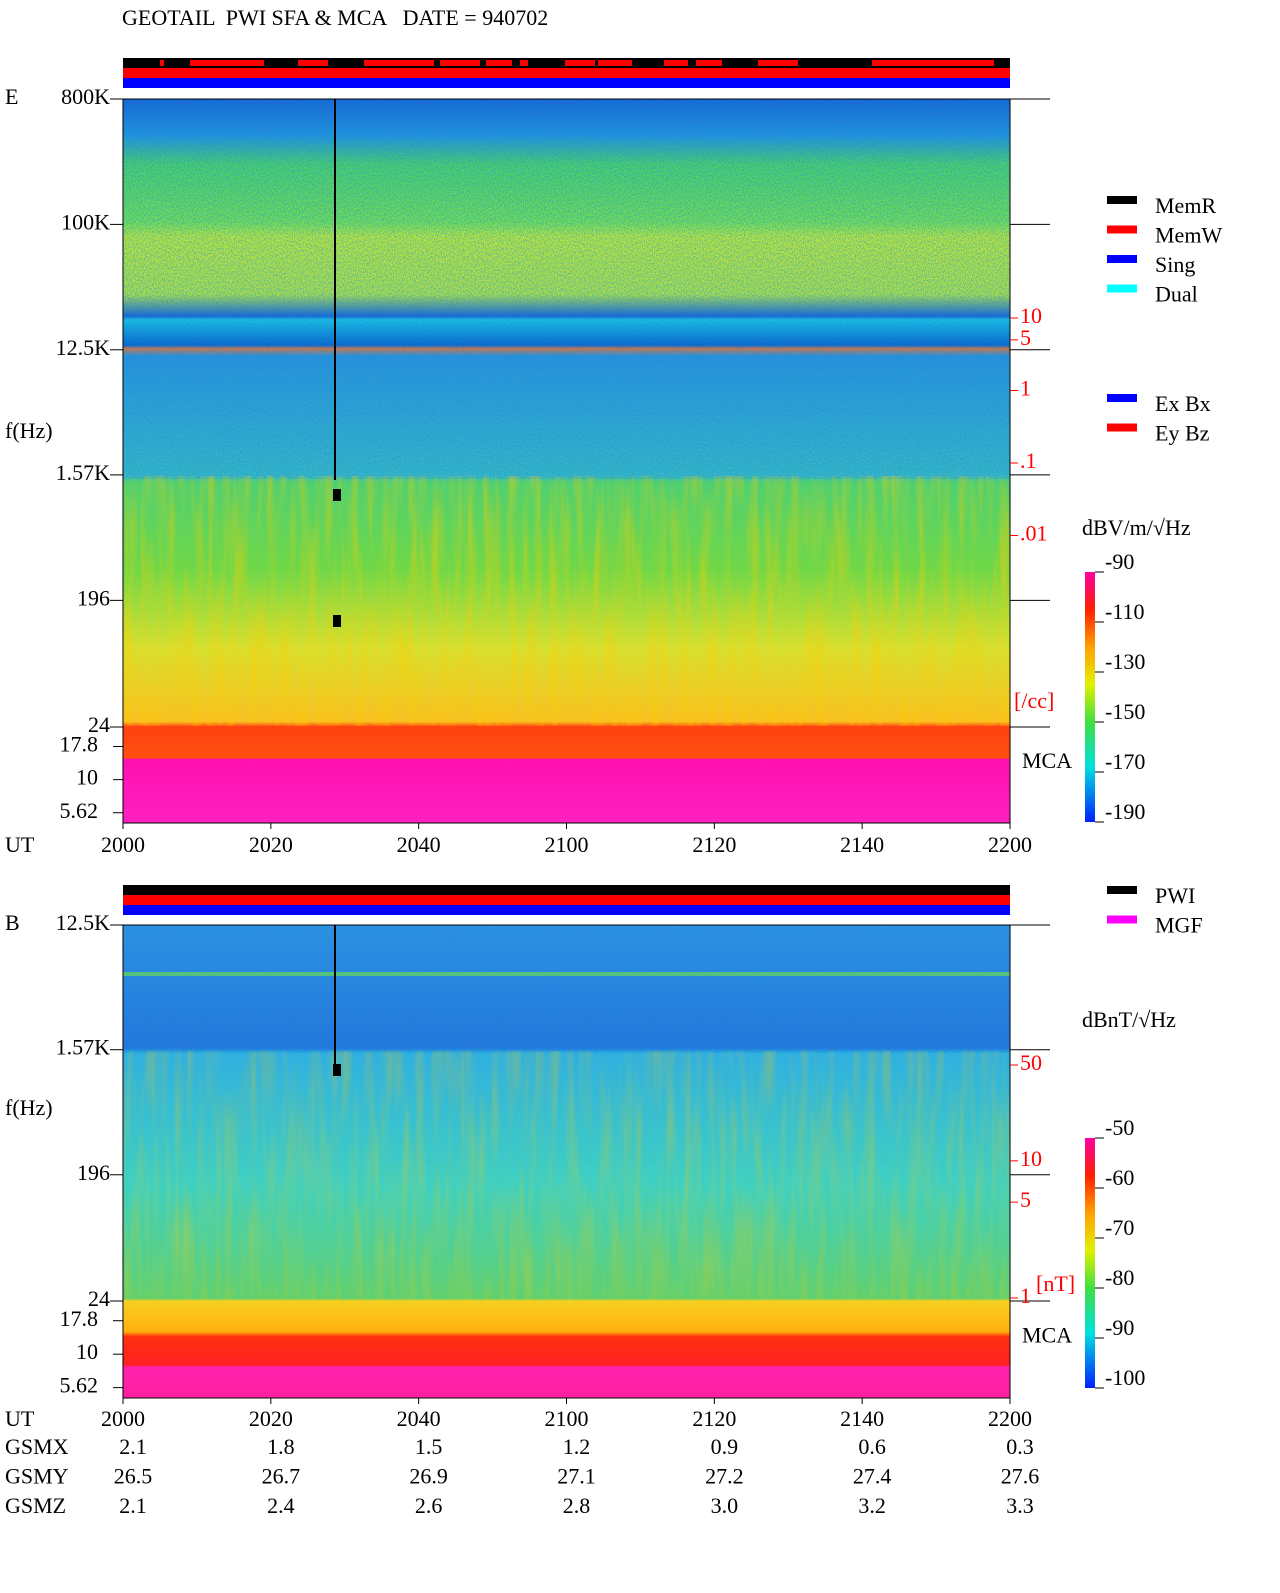  Describe the element at coordinates (1020, 1476) in the screenshot. I see `cell: 27.6` at that location.